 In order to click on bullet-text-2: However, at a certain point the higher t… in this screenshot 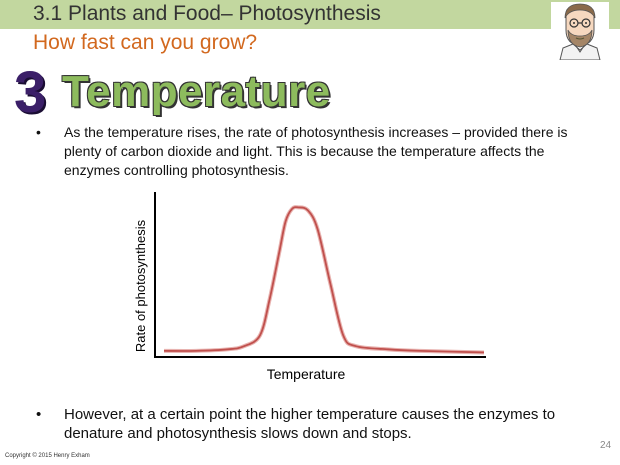, I will do `click(310, 424)`.